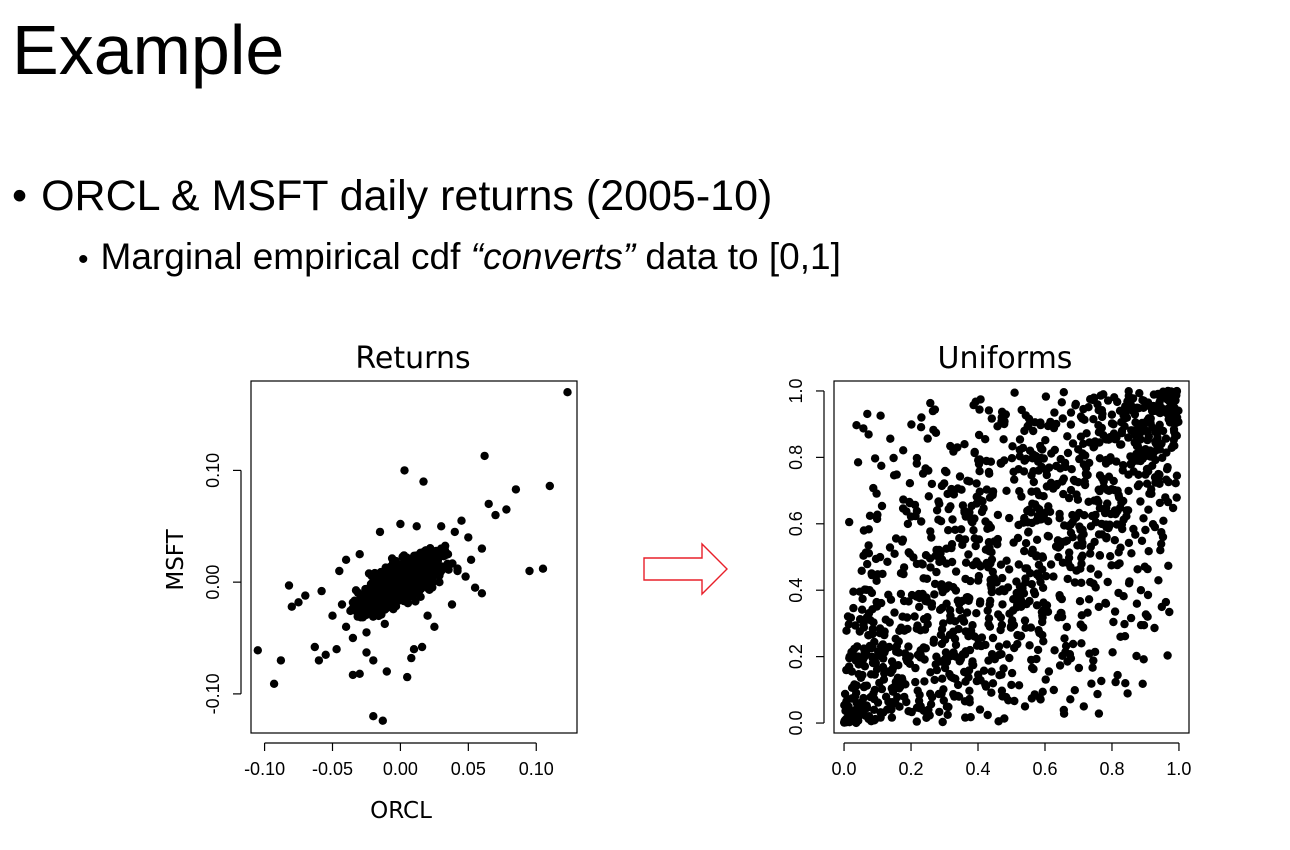  I want to click on y-tick-label: 0.00, so click(213, 582).